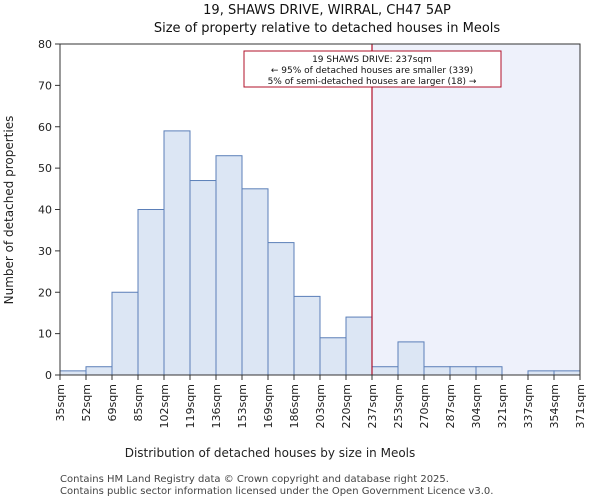 Image resolution: width=600 pixels, height=500 pixels. Describe the element at coordinates (45, 44) in the screenshot. I see `y-tick-label: 80` at that location.